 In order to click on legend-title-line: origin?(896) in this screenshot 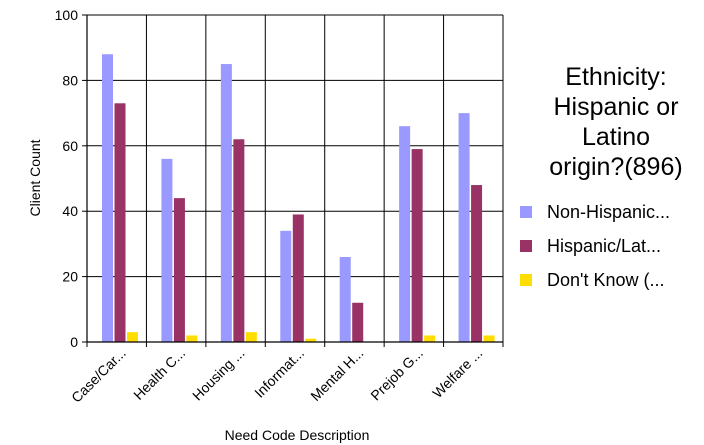, I will do `click(616, 167)`.